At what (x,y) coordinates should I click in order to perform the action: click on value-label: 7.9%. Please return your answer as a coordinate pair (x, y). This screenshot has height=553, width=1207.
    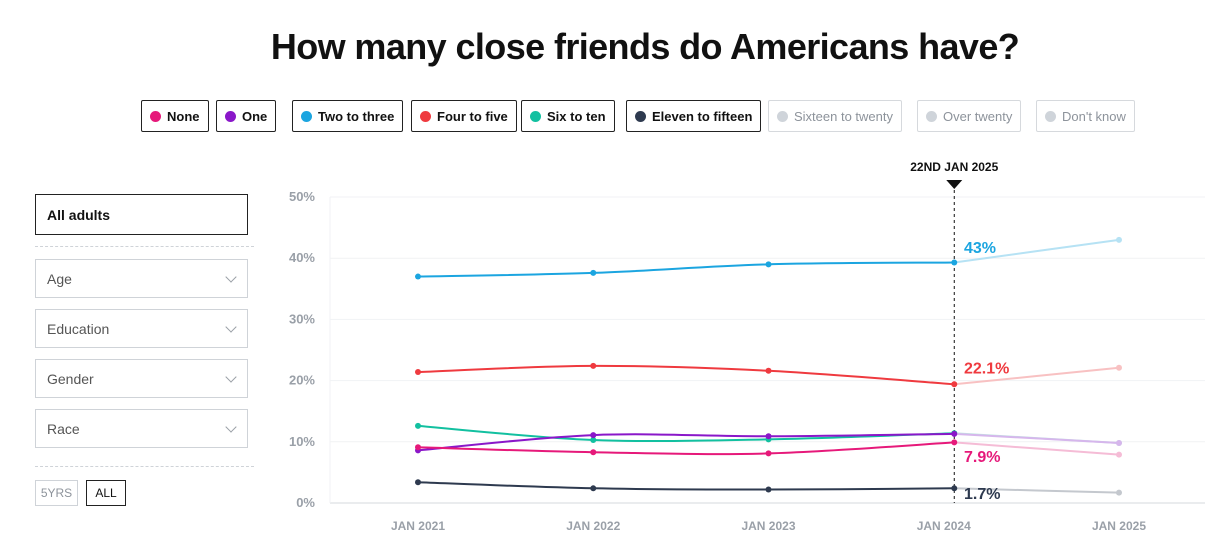
    Looking at the image, I should click on (982, 457).